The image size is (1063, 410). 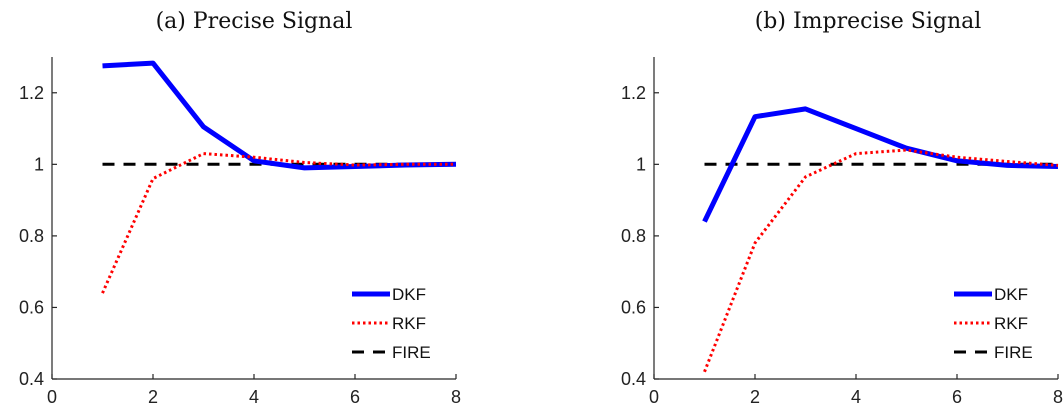 What do you see at coordinates (254, 21) in the screenshot?
I see `chart-title: (a) Precise Signal` at bounding box center [254, 21].